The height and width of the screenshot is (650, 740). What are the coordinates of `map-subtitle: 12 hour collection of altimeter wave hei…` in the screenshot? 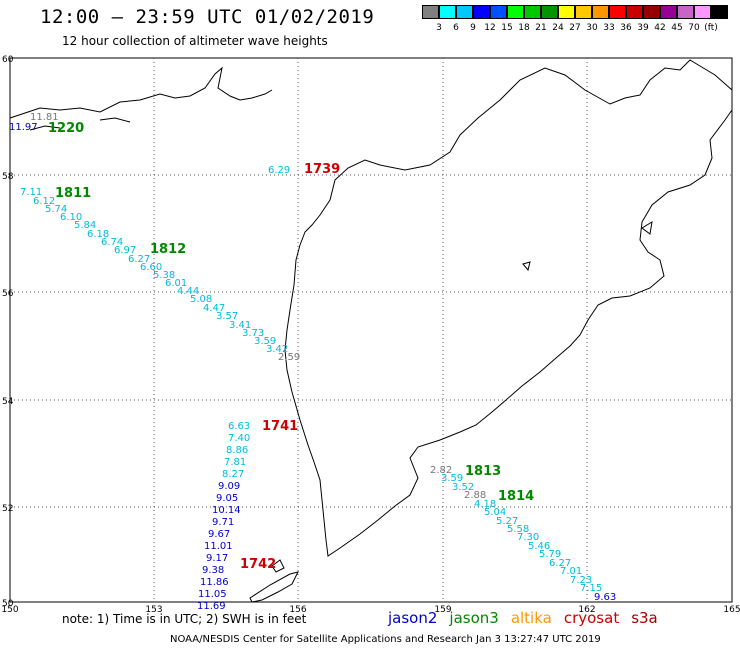 It's located at (195, 41).